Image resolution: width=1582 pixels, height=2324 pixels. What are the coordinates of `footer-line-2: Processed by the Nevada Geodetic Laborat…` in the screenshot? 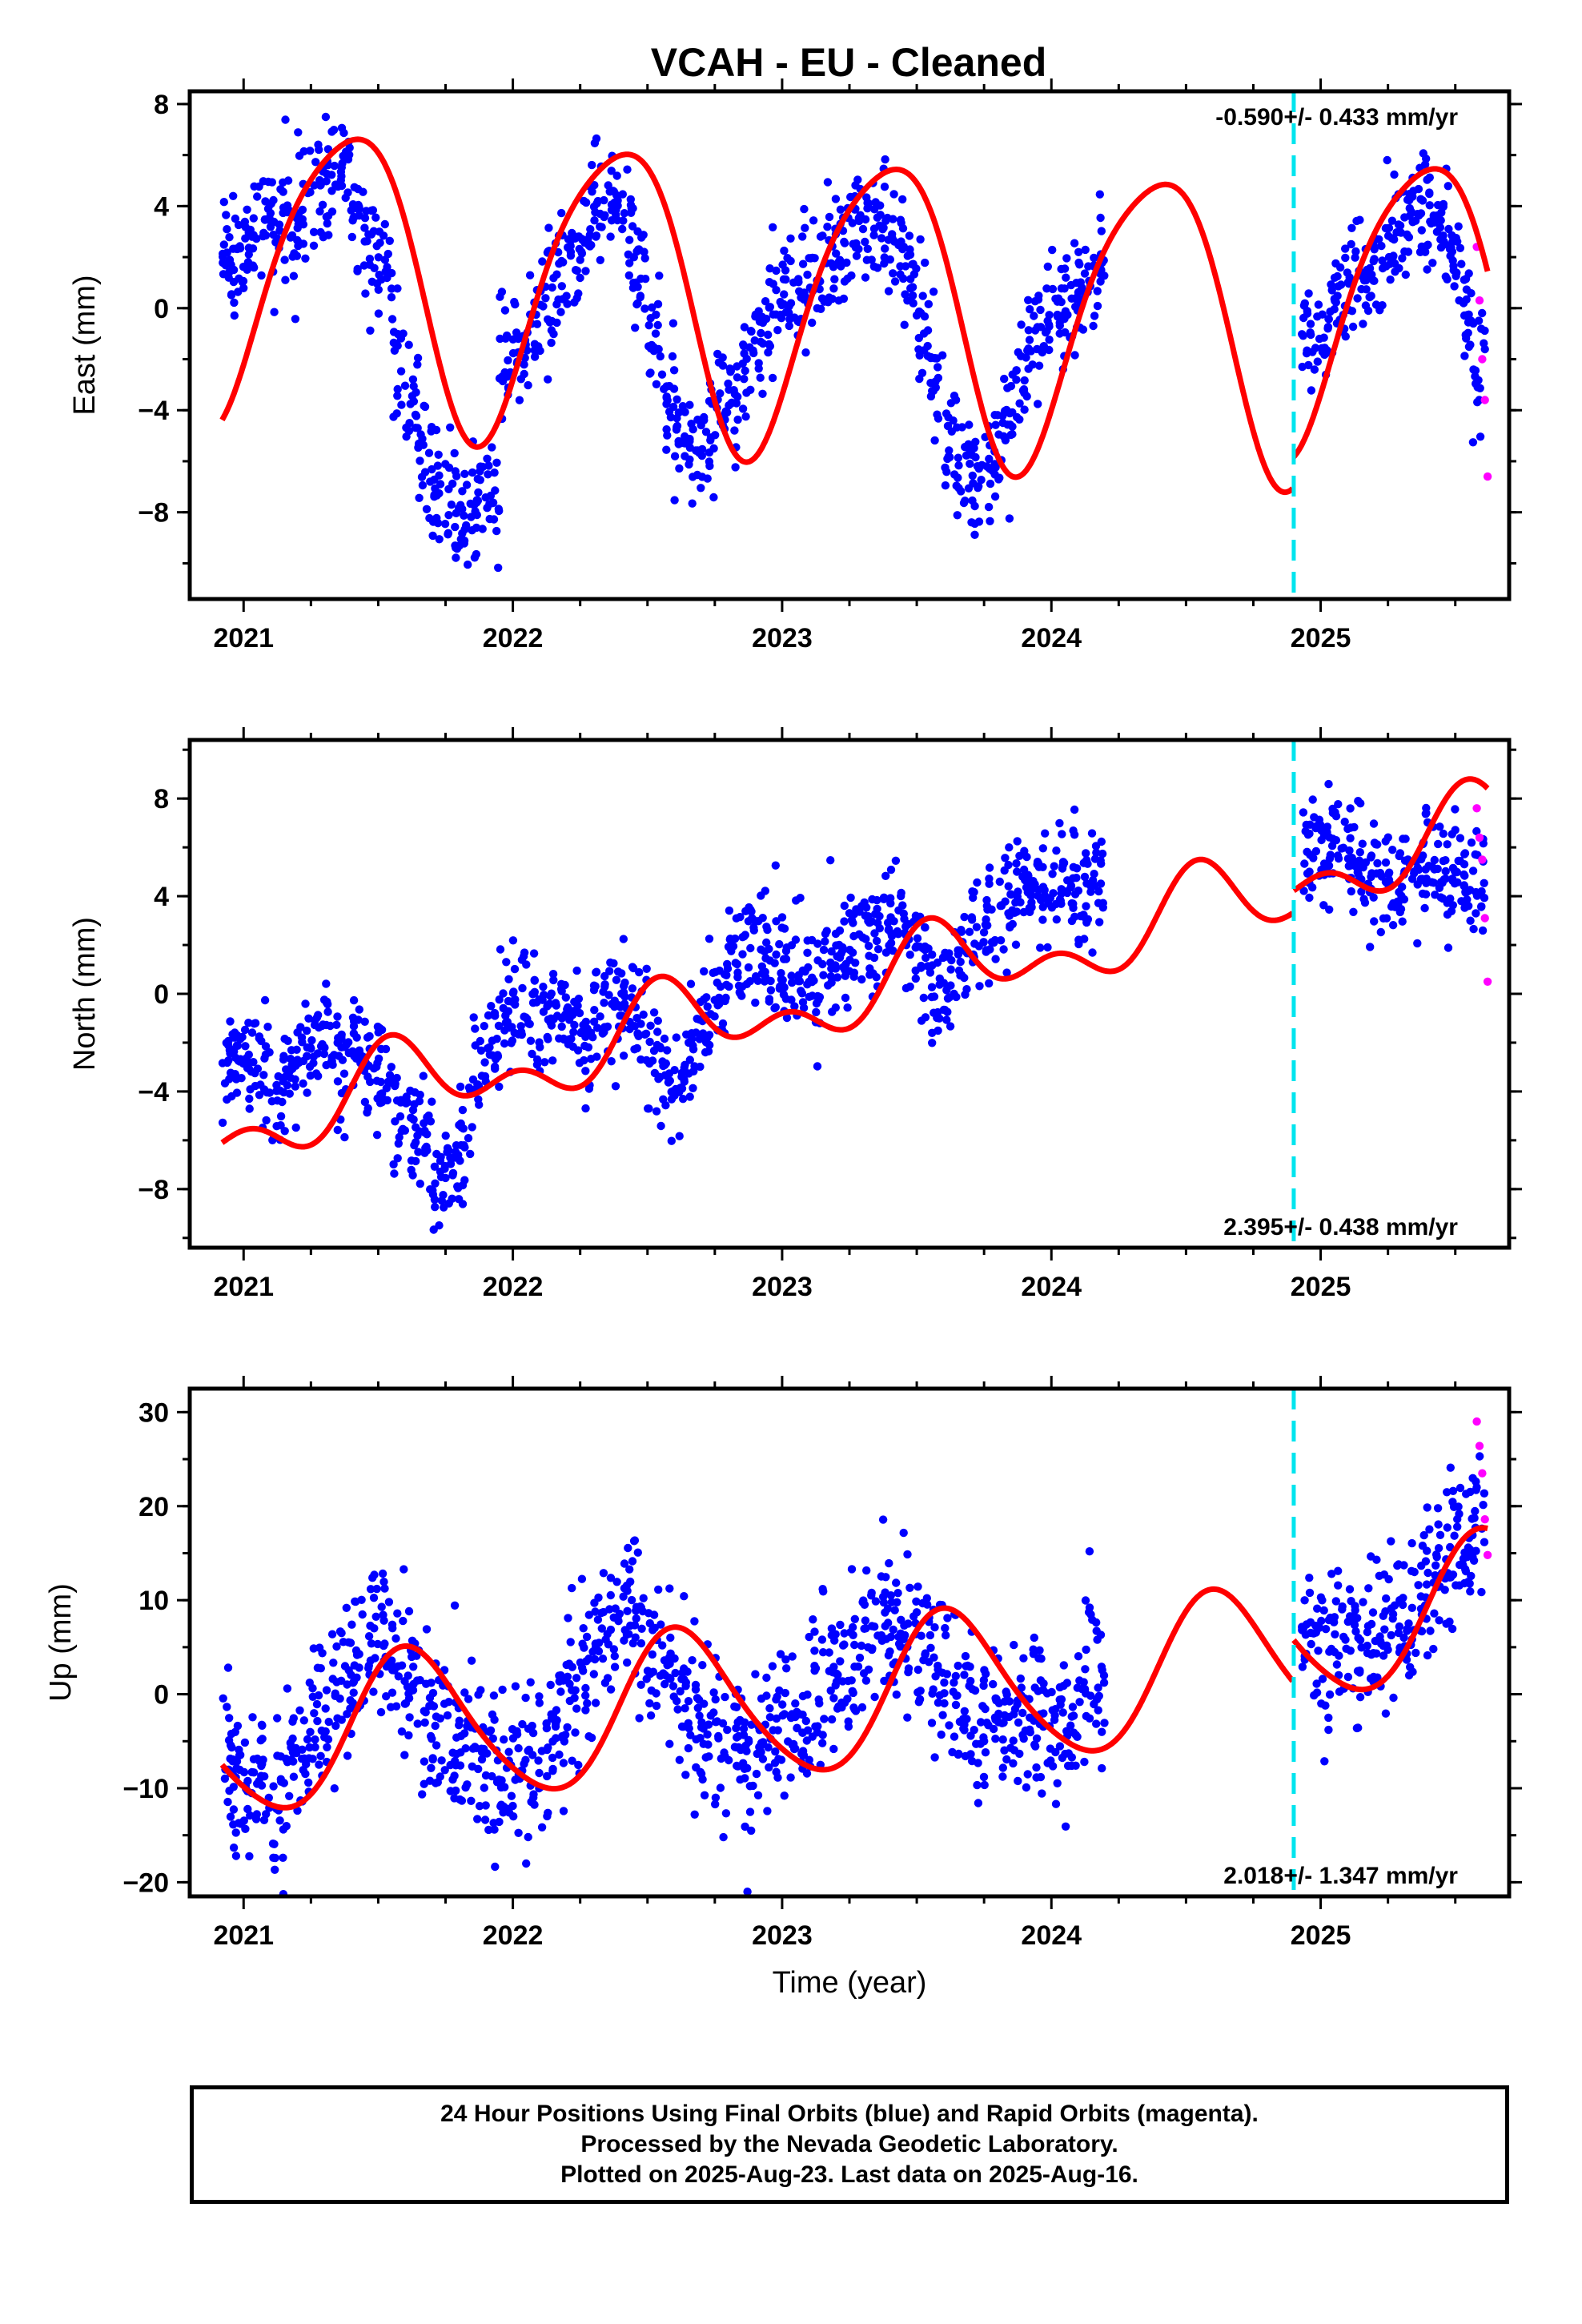 It's located at (849, 2144).